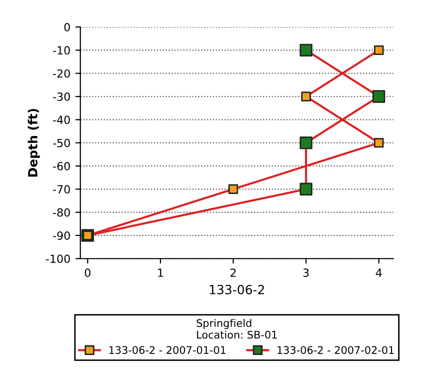  Describe the element at coordinates (34, 142) in the screenshot. I see `y-axis-title: Depth (ft)` at that location.